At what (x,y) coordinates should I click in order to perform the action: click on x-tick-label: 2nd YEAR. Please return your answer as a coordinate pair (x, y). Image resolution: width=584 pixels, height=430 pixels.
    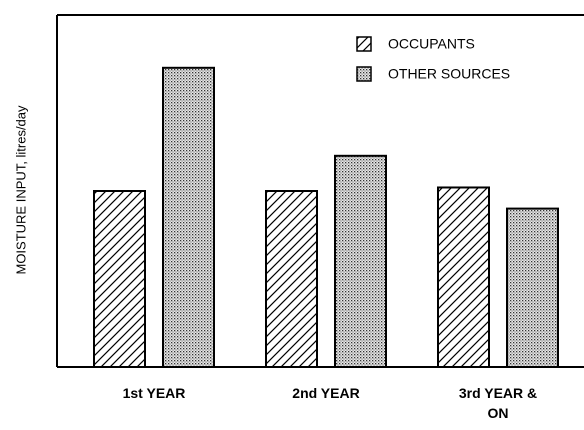
    Looking at the image, I should click on (326, 393).